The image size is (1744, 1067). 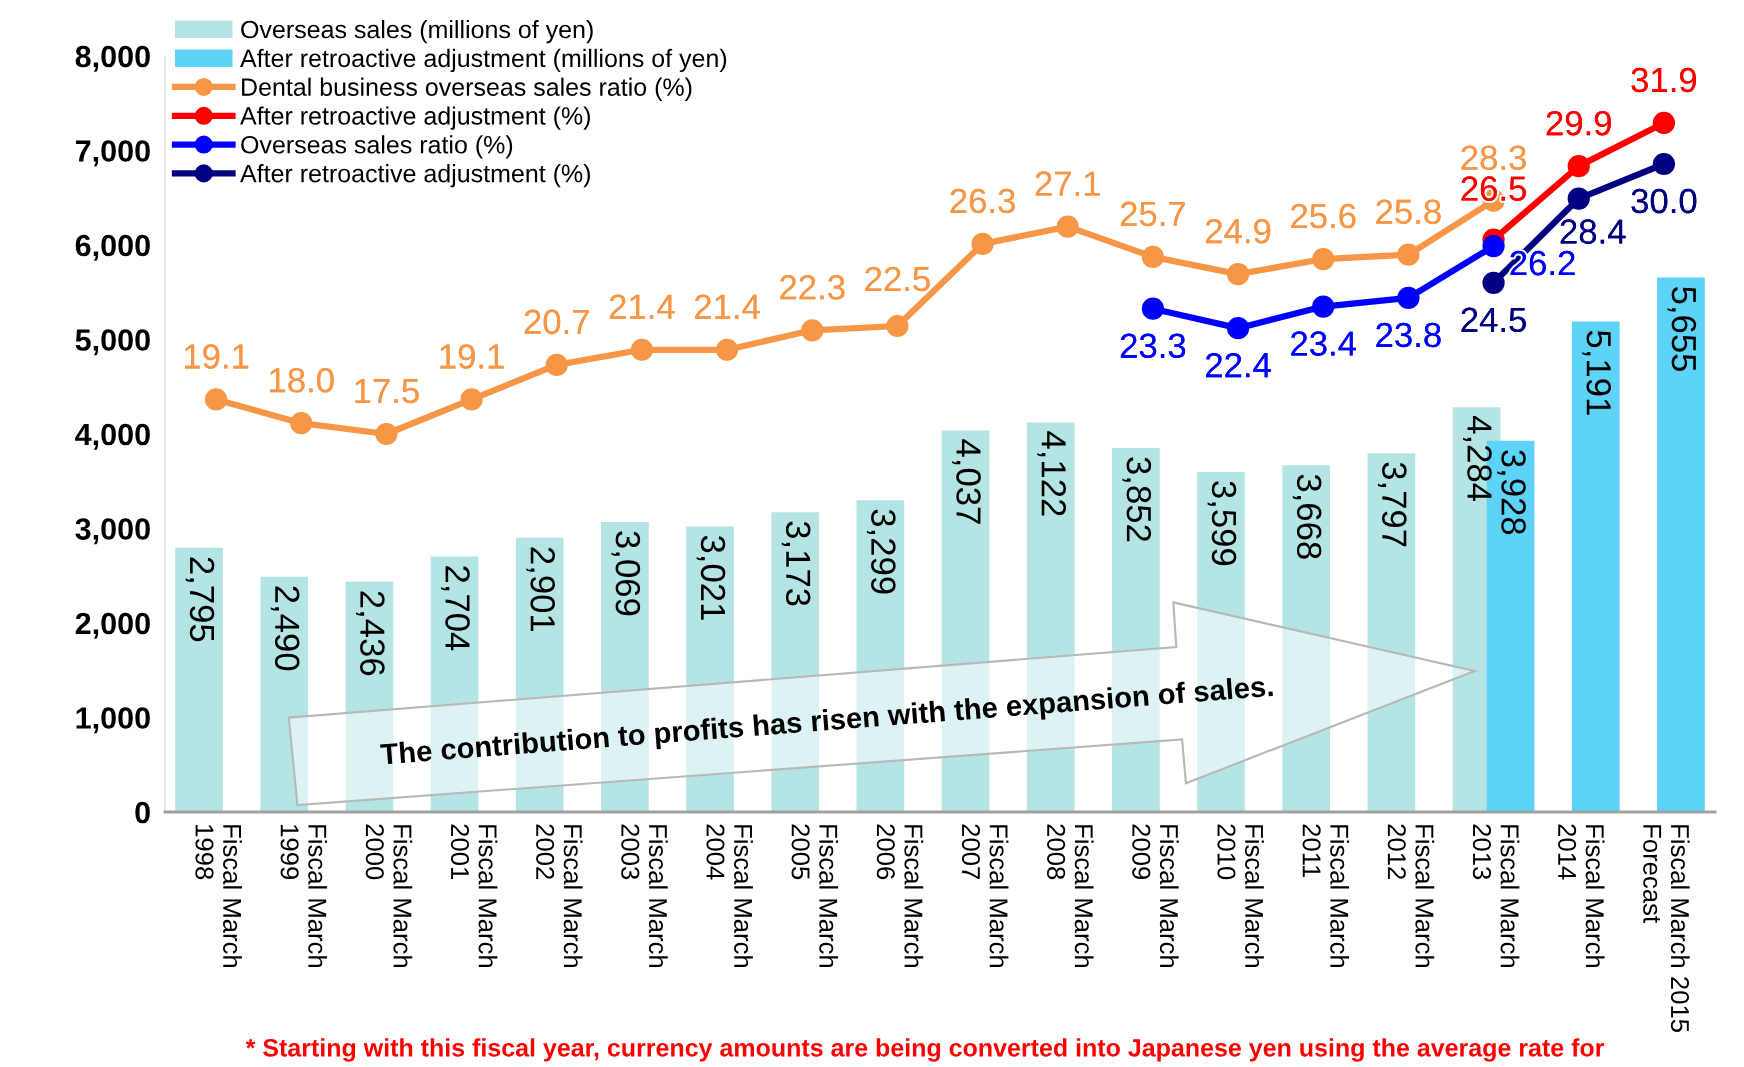 What do you see at coordinates (1664, 80) in the screenshot?
I see `data-label: 31.9` at bounding box center [1664, 80].